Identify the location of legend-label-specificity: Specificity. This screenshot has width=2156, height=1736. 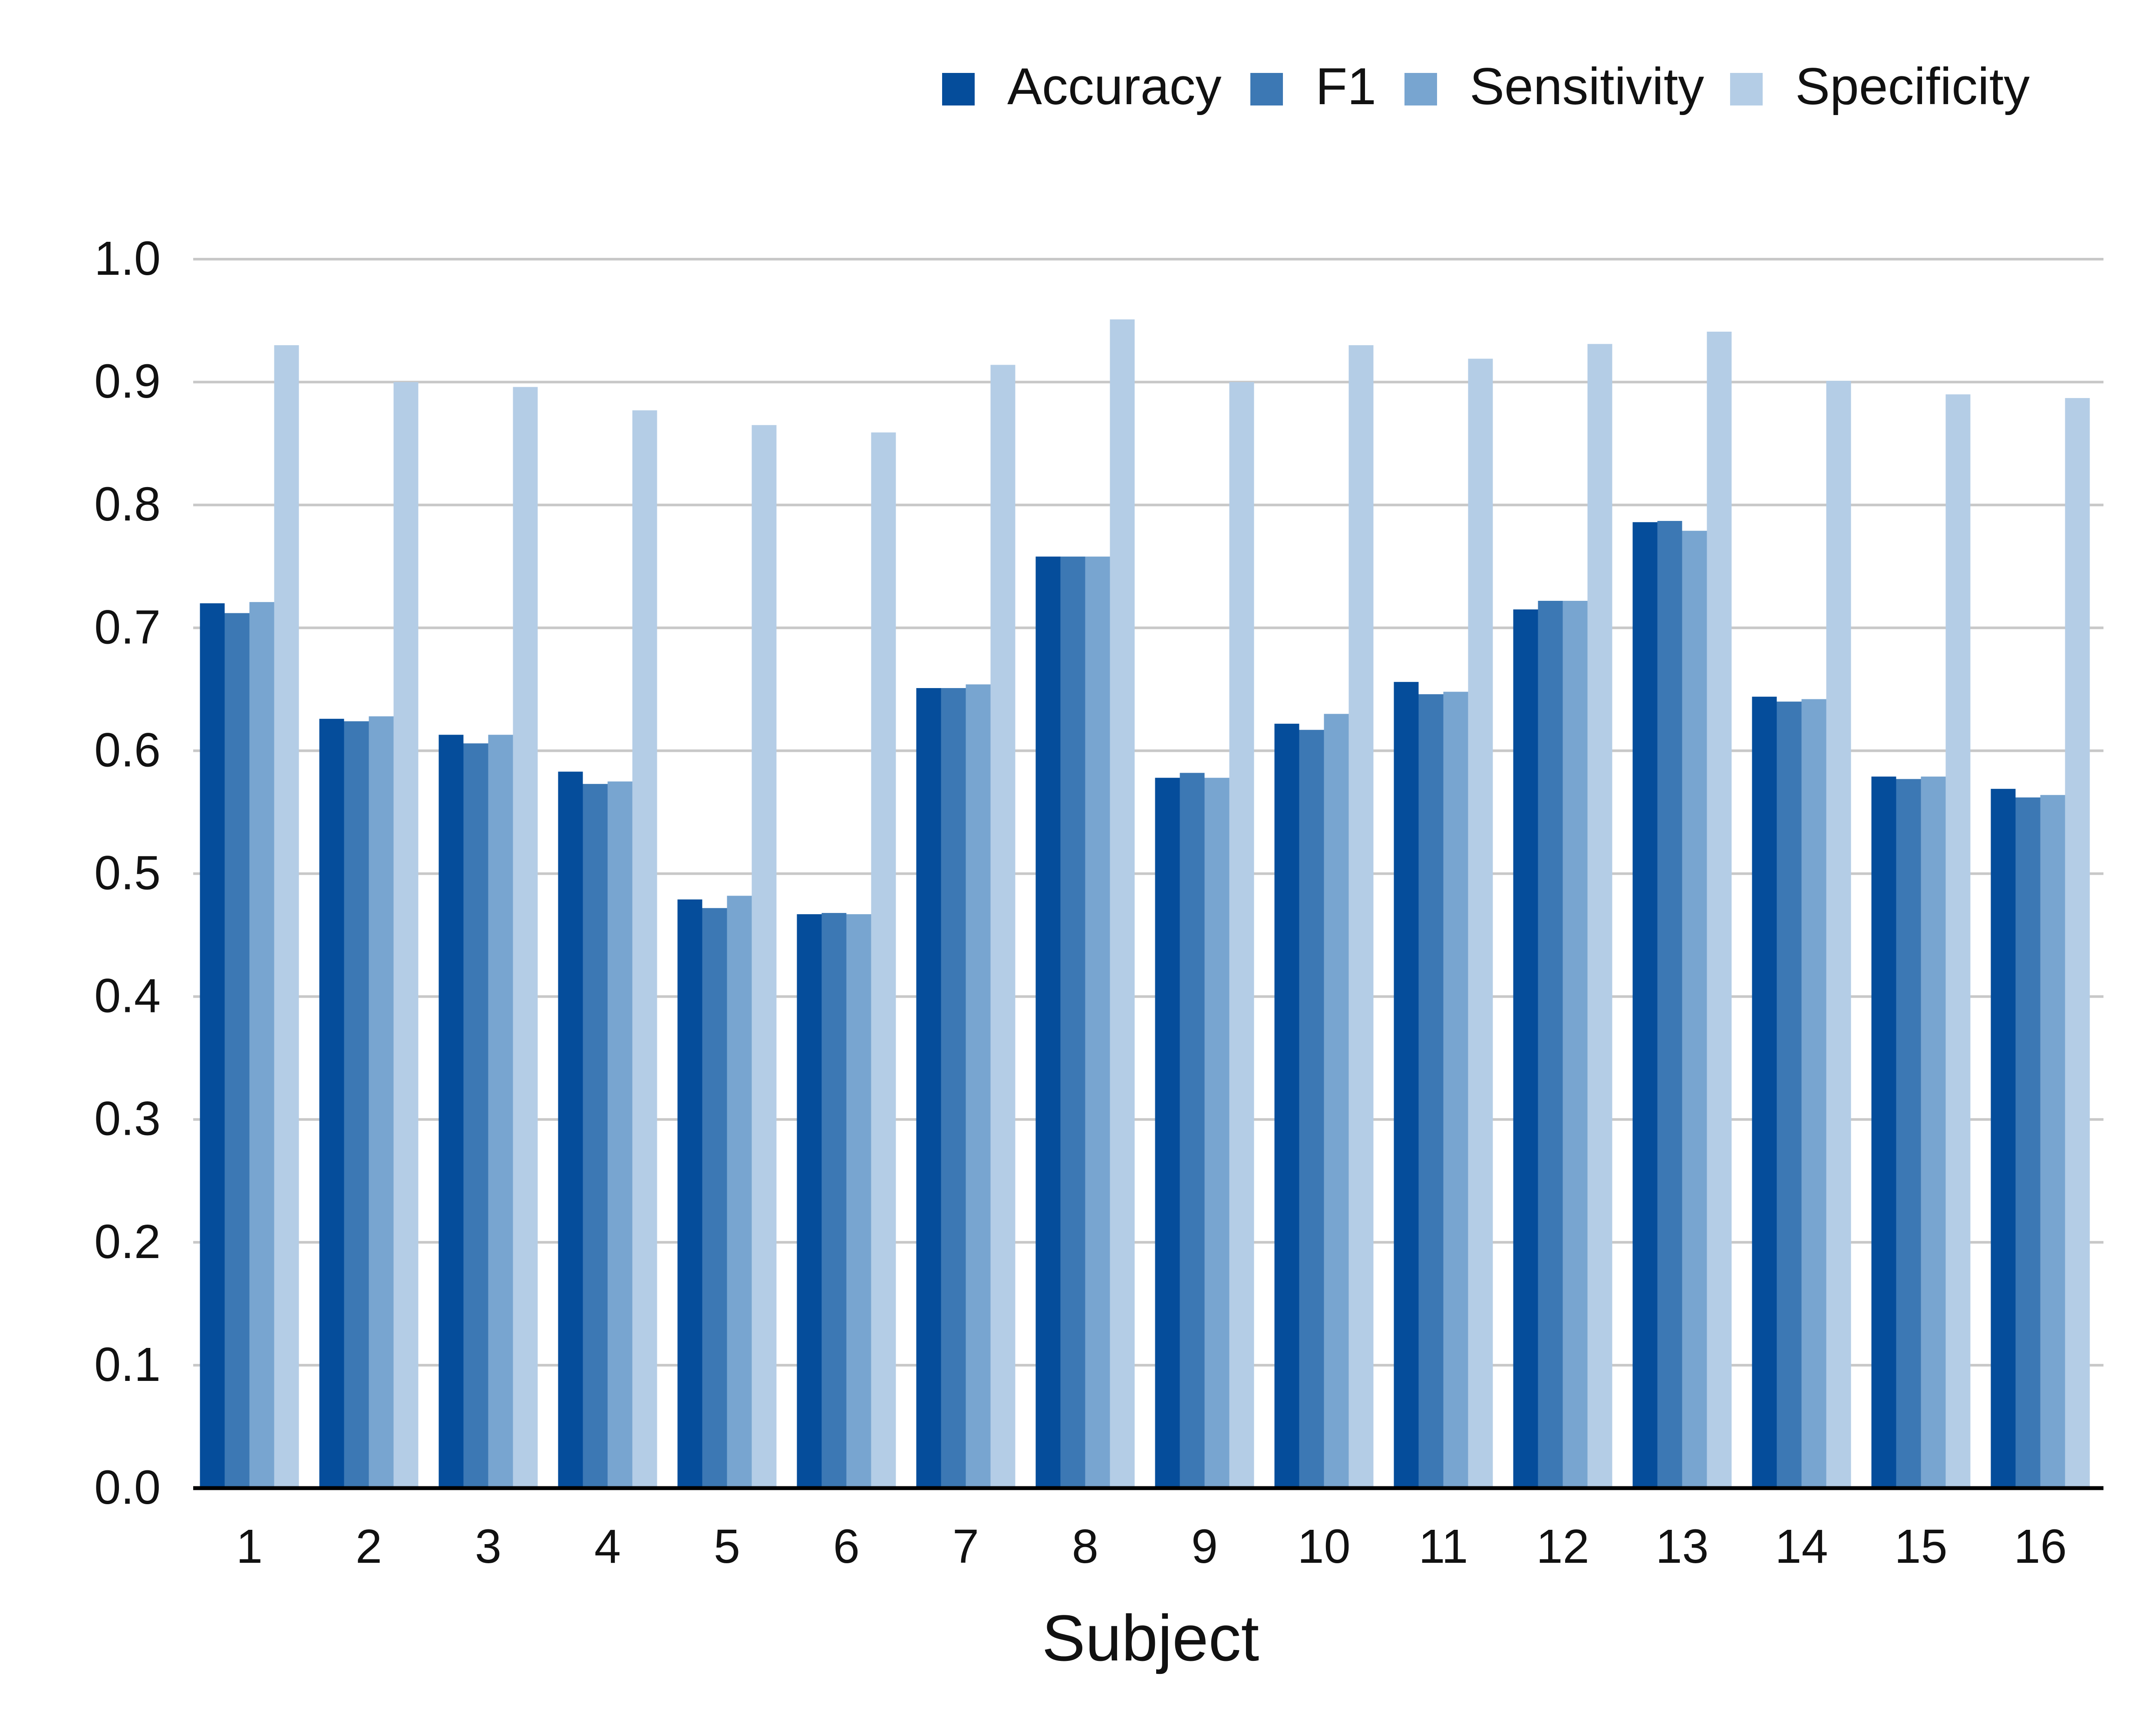
(1912, 86).